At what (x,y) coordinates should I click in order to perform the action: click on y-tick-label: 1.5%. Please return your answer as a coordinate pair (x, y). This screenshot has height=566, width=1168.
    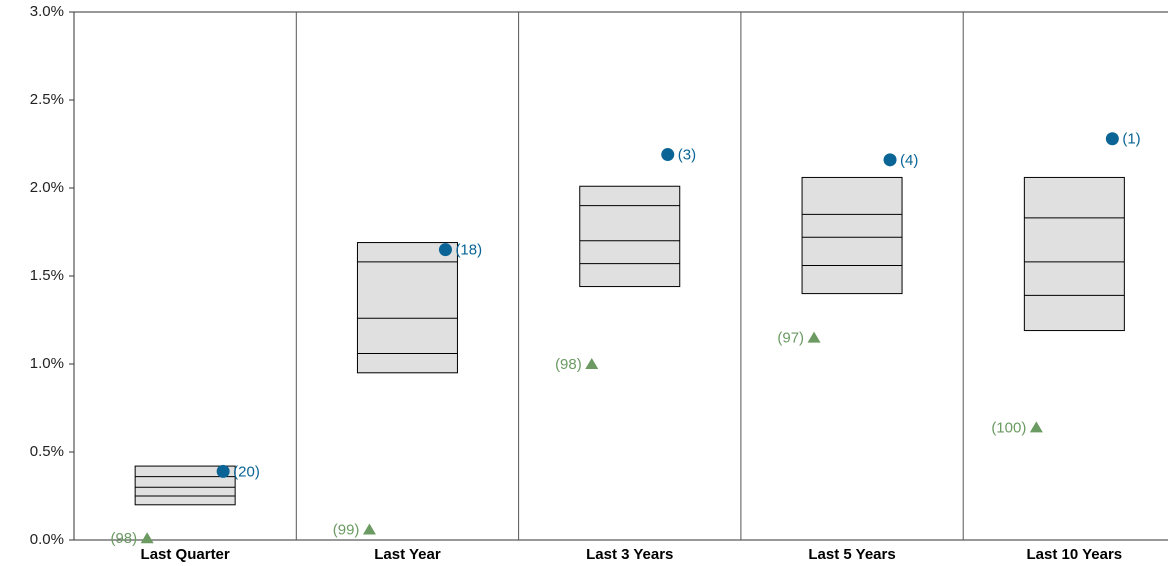
    Looking at the image, I should click on (47, 275).